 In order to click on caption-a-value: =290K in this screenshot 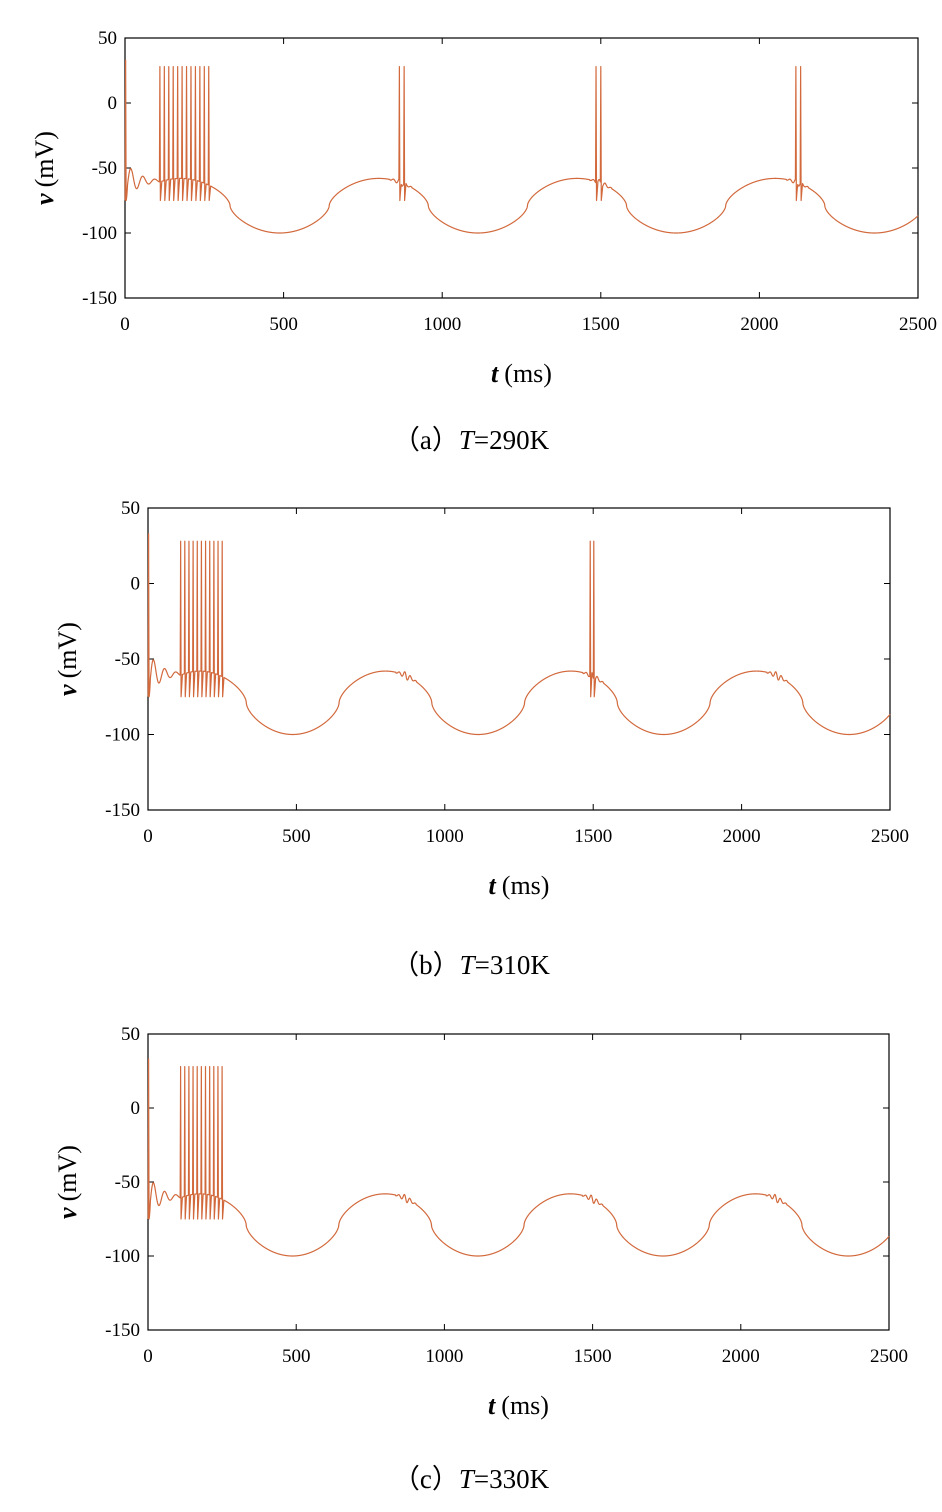, I will do `click(511, 440)`.